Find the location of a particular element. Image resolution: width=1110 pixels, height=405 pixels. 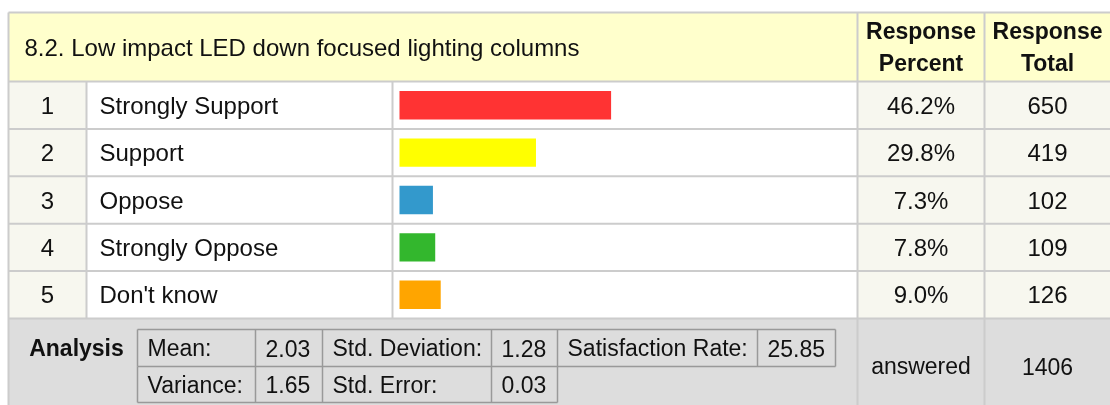

text: 3 is located at coordinates (47, 200).